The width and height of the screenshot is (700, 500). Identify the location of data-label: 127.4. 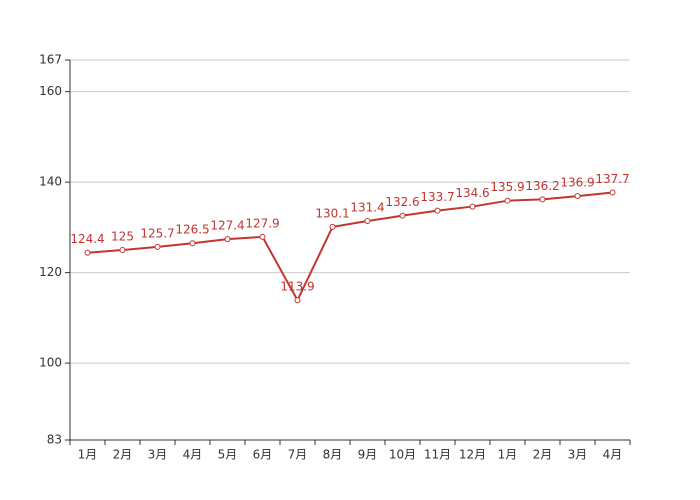
(227, 226).